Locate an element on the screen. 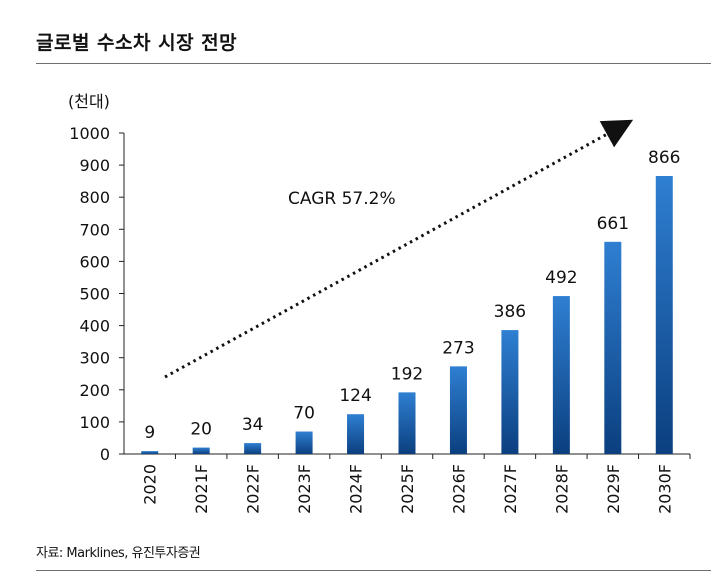 This screenshot has width=725, height=582. footer-divider is located at coordinates (373, 570).